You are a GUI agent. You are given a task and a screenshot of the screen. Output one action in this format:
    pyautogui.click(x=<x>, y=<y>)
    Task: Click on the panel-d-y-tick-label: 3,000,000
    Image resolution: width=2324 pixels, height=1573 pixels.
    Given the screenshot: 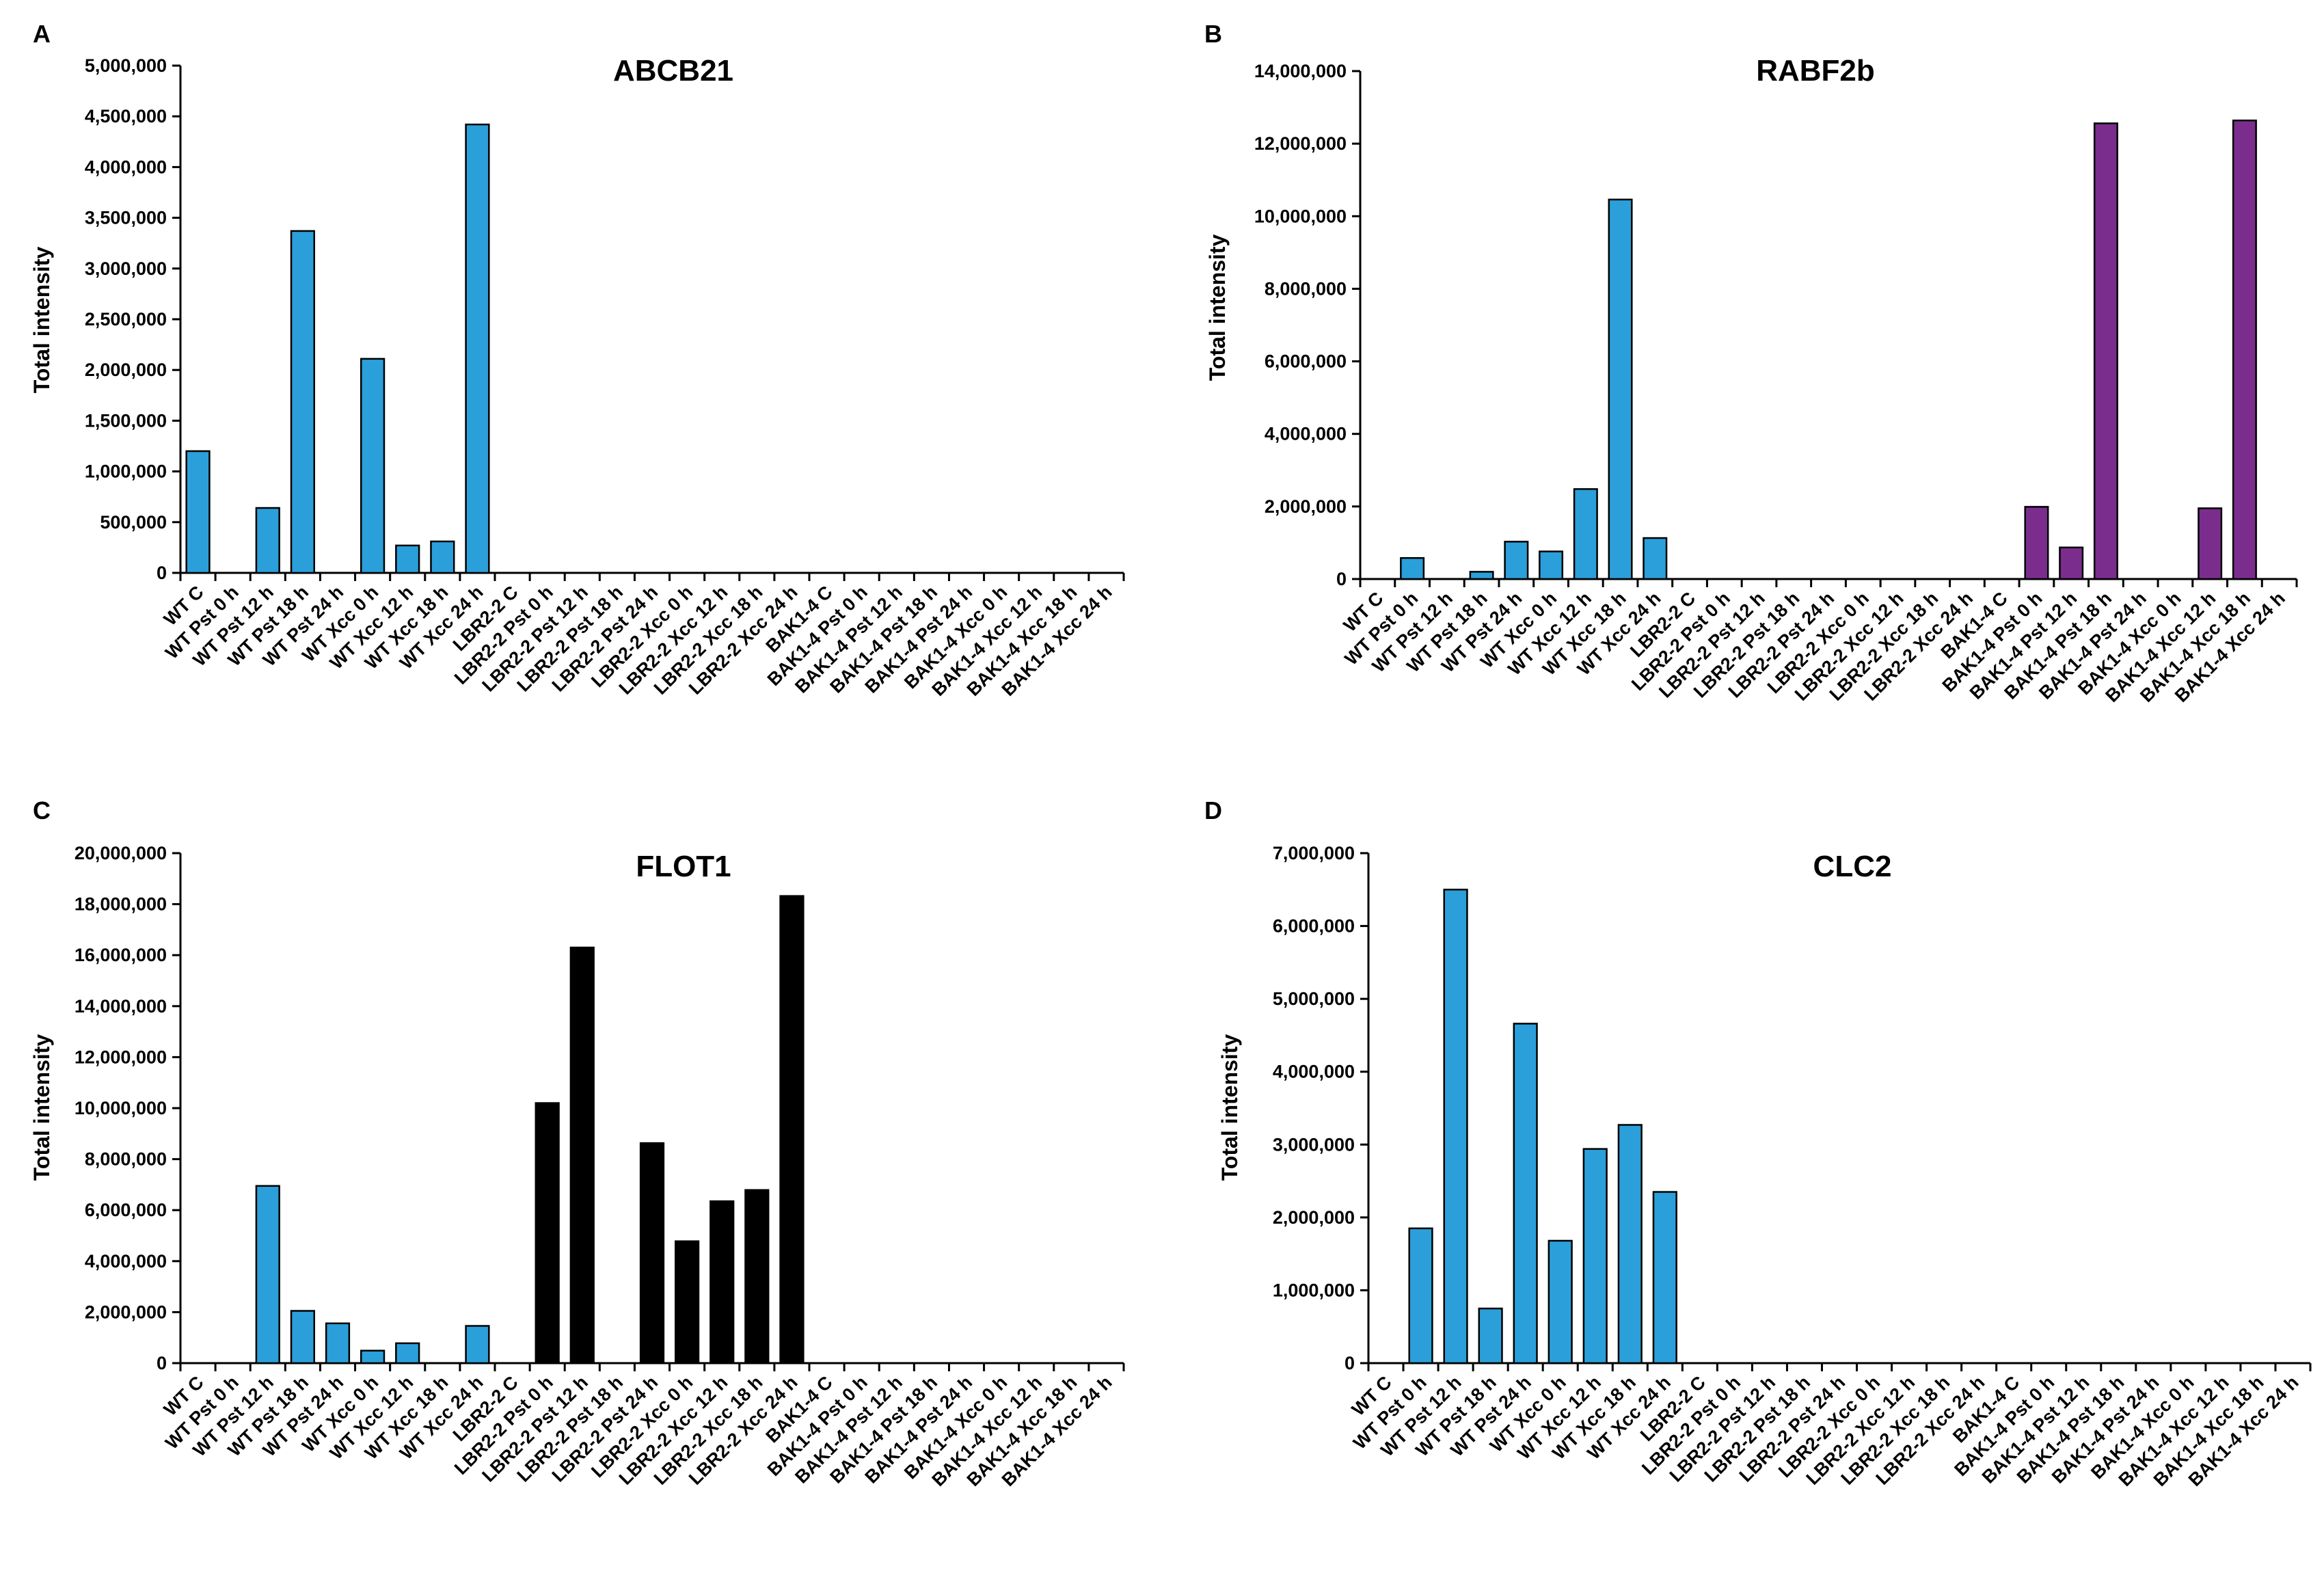 What is the action you would take?
    pyautogui.click(x=1314, y=1144)
    